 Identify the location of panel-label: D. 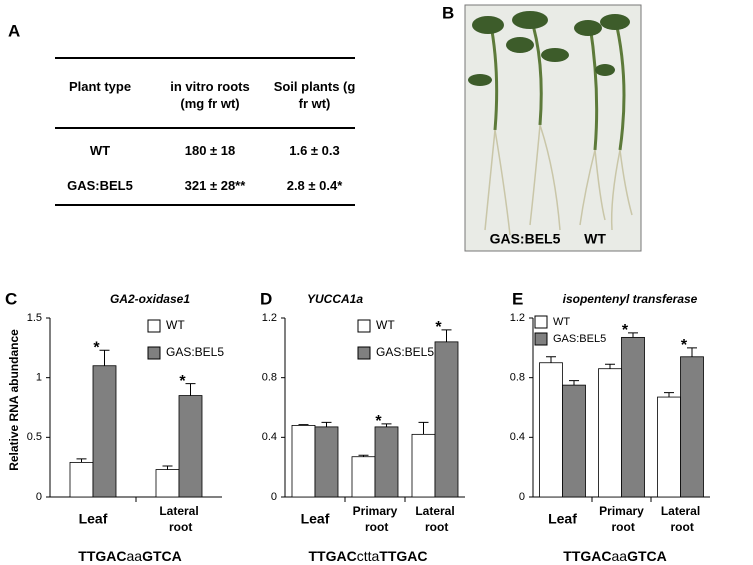
(266, 298).